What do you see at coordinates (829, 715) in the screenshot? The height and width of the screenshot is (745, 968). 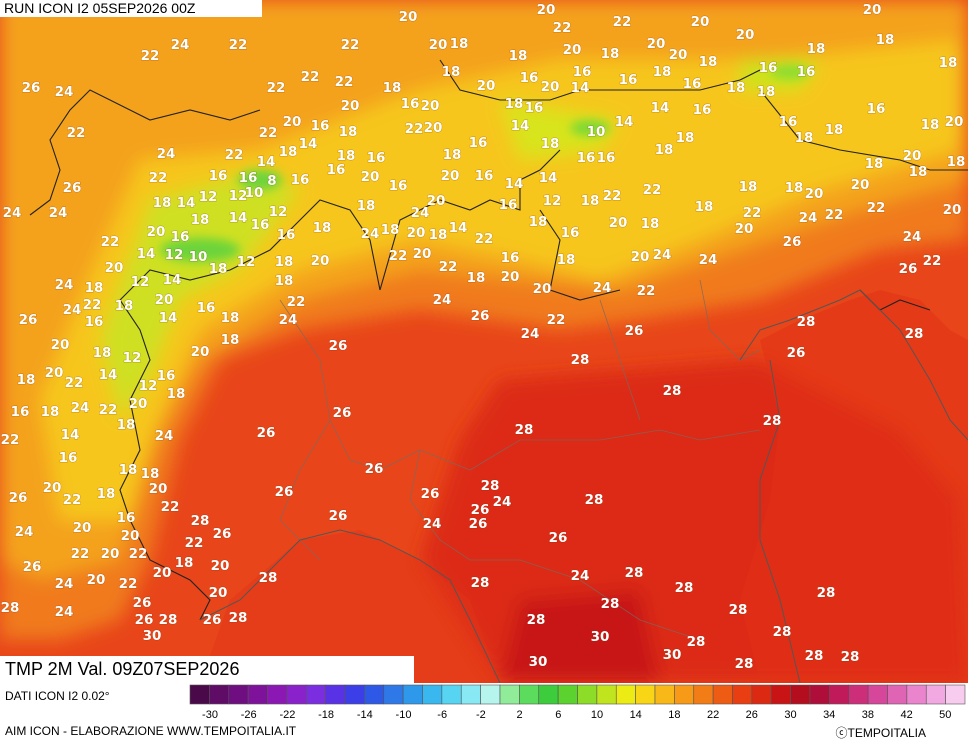 I see `colorbar-label: 34` at bounding box center [829, 715].